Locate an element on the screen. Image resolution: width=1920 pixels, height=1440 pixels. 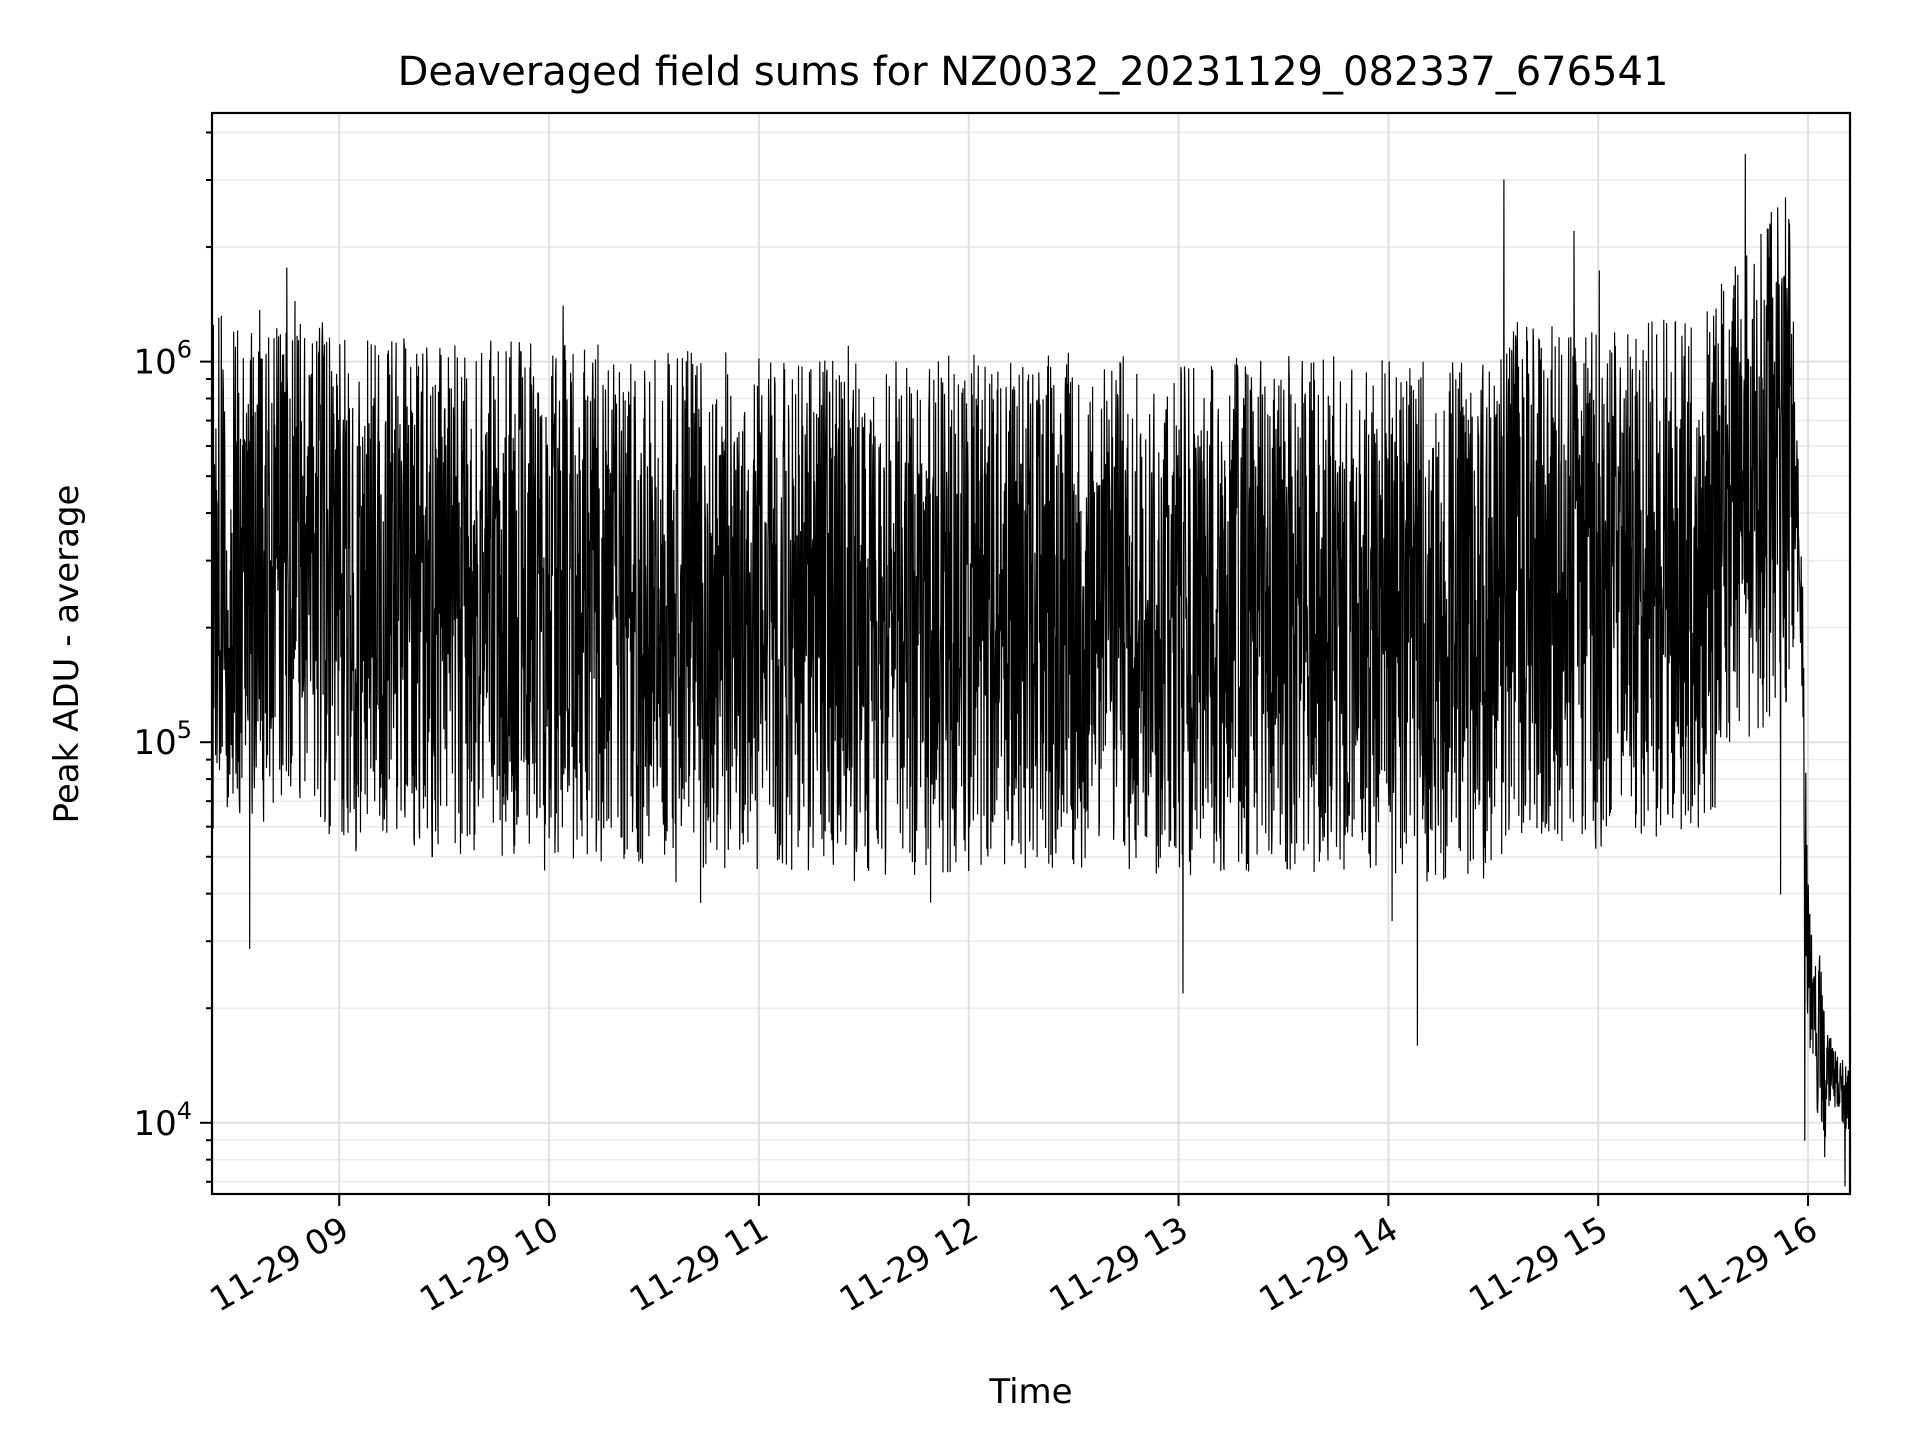
x-tick-label: 11-29 11 is located at coordinates (699, 1264).